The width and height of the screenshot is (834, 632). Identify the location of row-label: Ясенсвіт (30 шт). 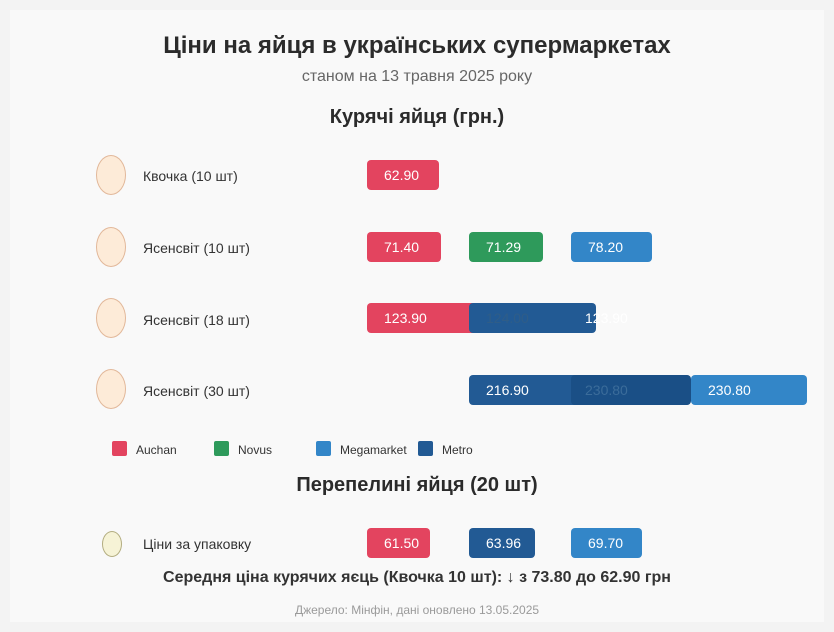
(196, 391).